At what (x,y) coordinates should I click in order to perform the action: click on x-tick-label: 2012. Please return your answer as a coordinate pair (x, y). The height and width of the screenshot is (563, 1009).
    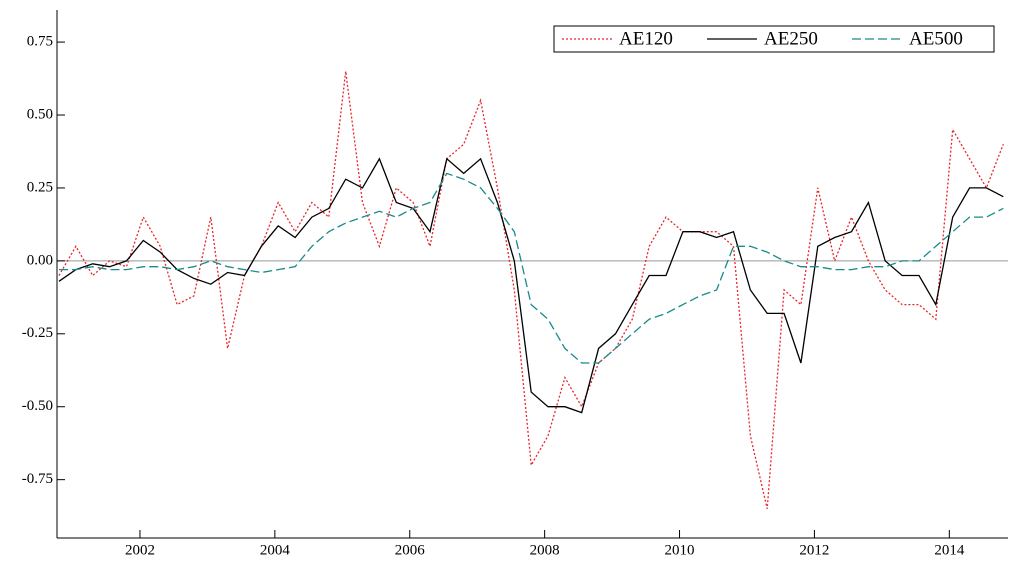
    Looking at the image, I should click on (814, 550).